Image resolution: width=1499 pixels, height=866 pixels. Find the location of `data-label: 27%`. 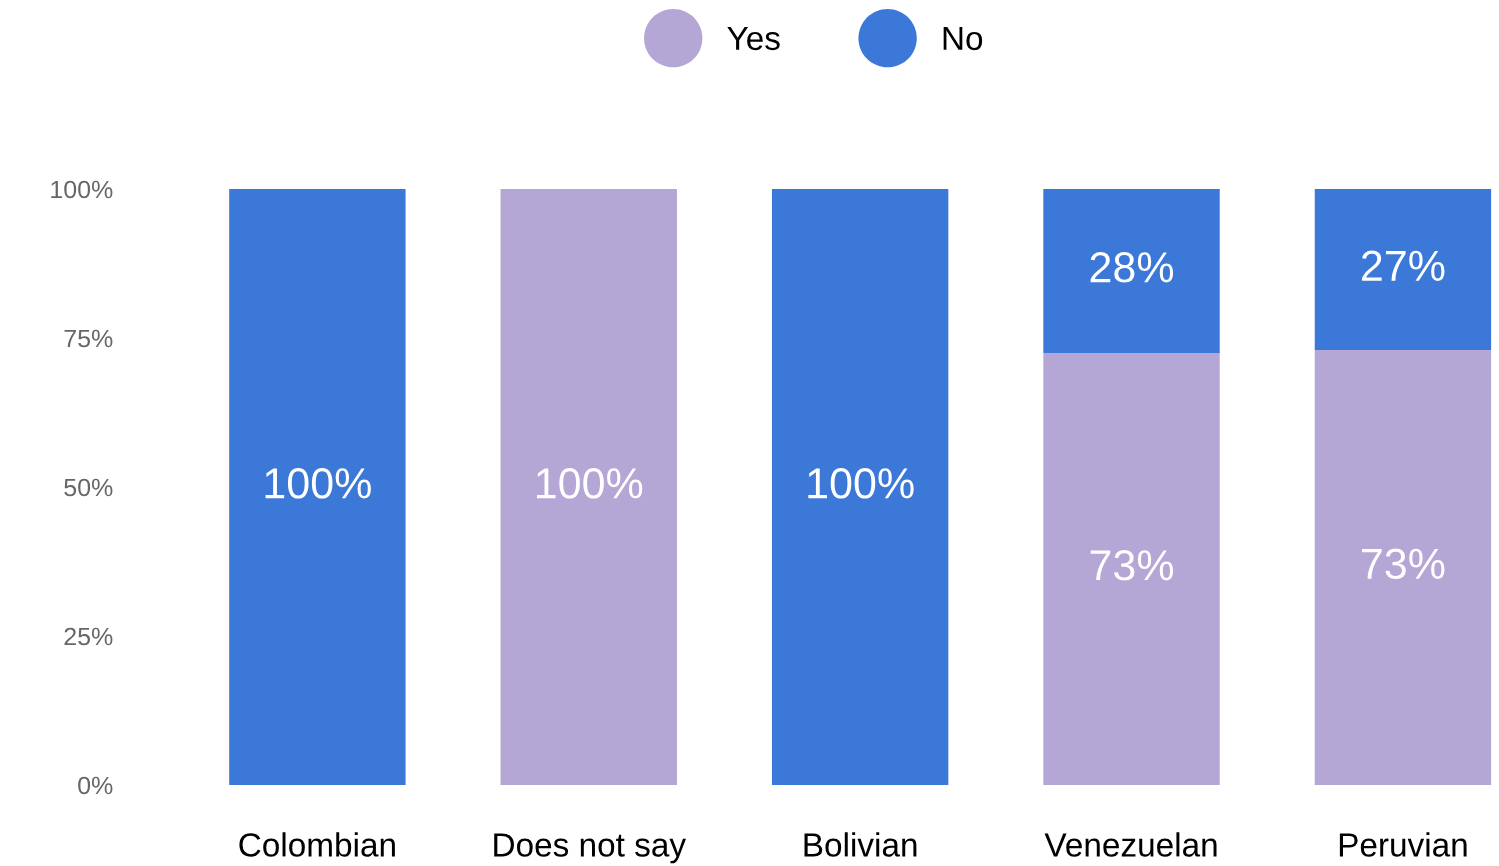

data-label: 27% is located at coordinates (1403, 265).